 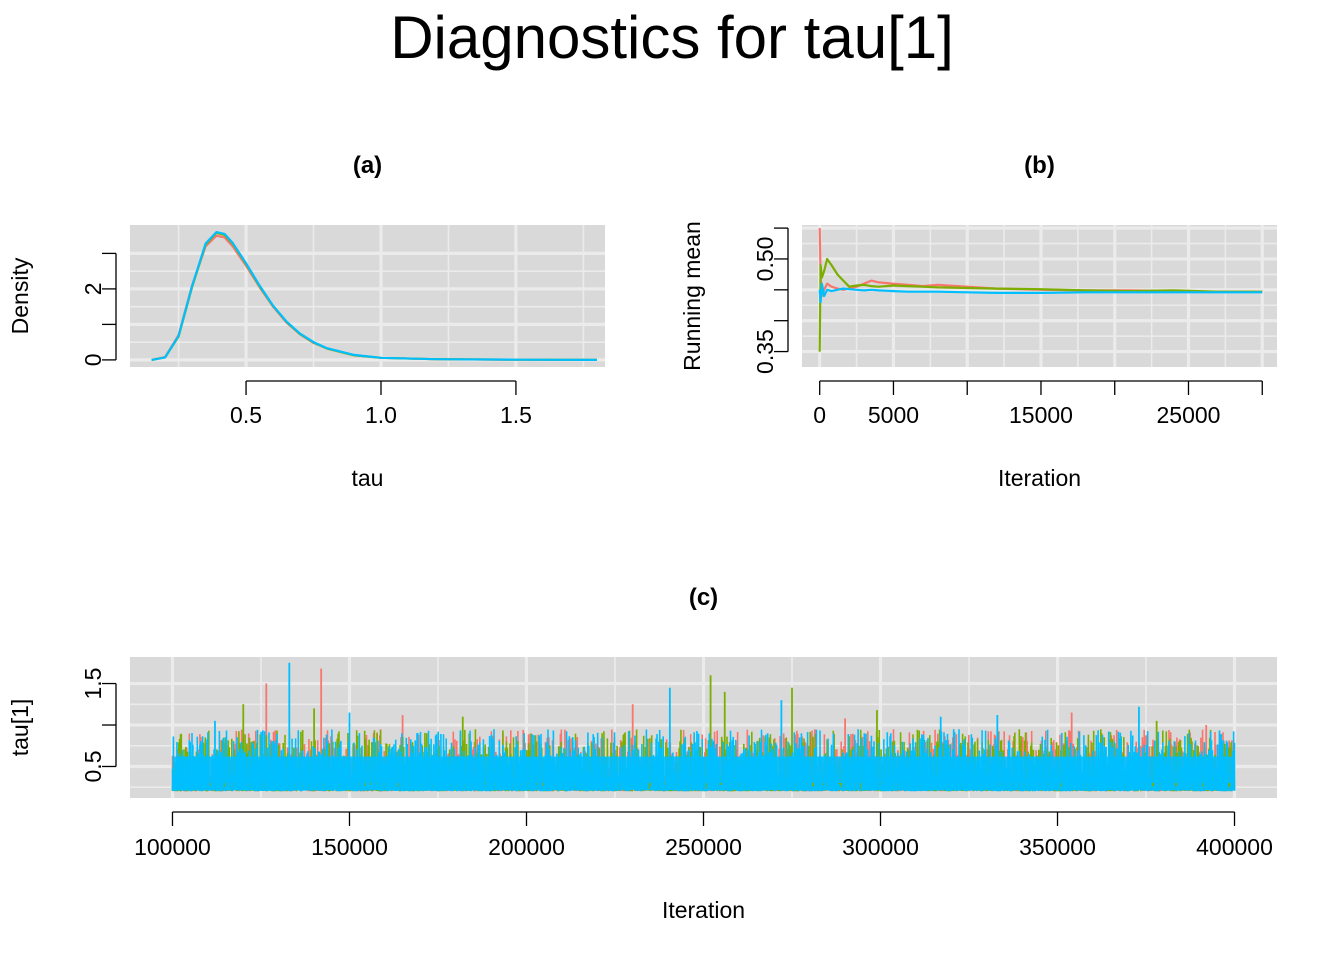 I want to click on x-tick-label: 5000, so click(x=893, y=415).